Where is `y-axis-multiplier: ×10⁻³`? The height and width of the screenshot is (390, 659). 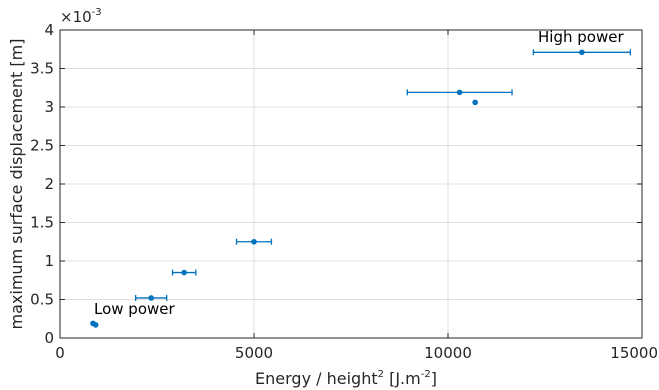 y-axis-multiplier: ×10⁻³ is located at coordinates (81, 16).